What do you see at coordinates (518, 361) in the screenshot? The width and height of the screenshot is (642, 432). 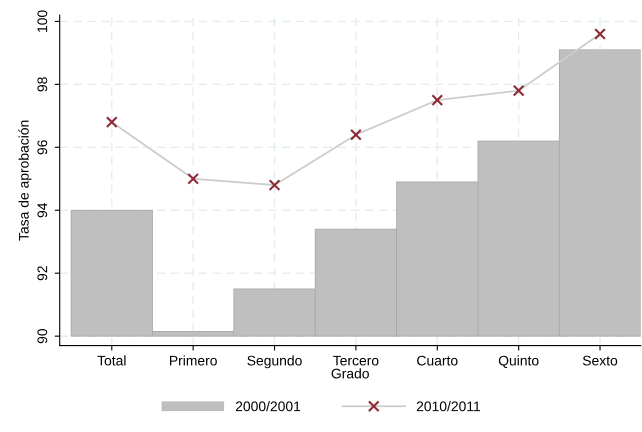 I see `x-tick-label: Quinto` at bounding box center [518, 361].